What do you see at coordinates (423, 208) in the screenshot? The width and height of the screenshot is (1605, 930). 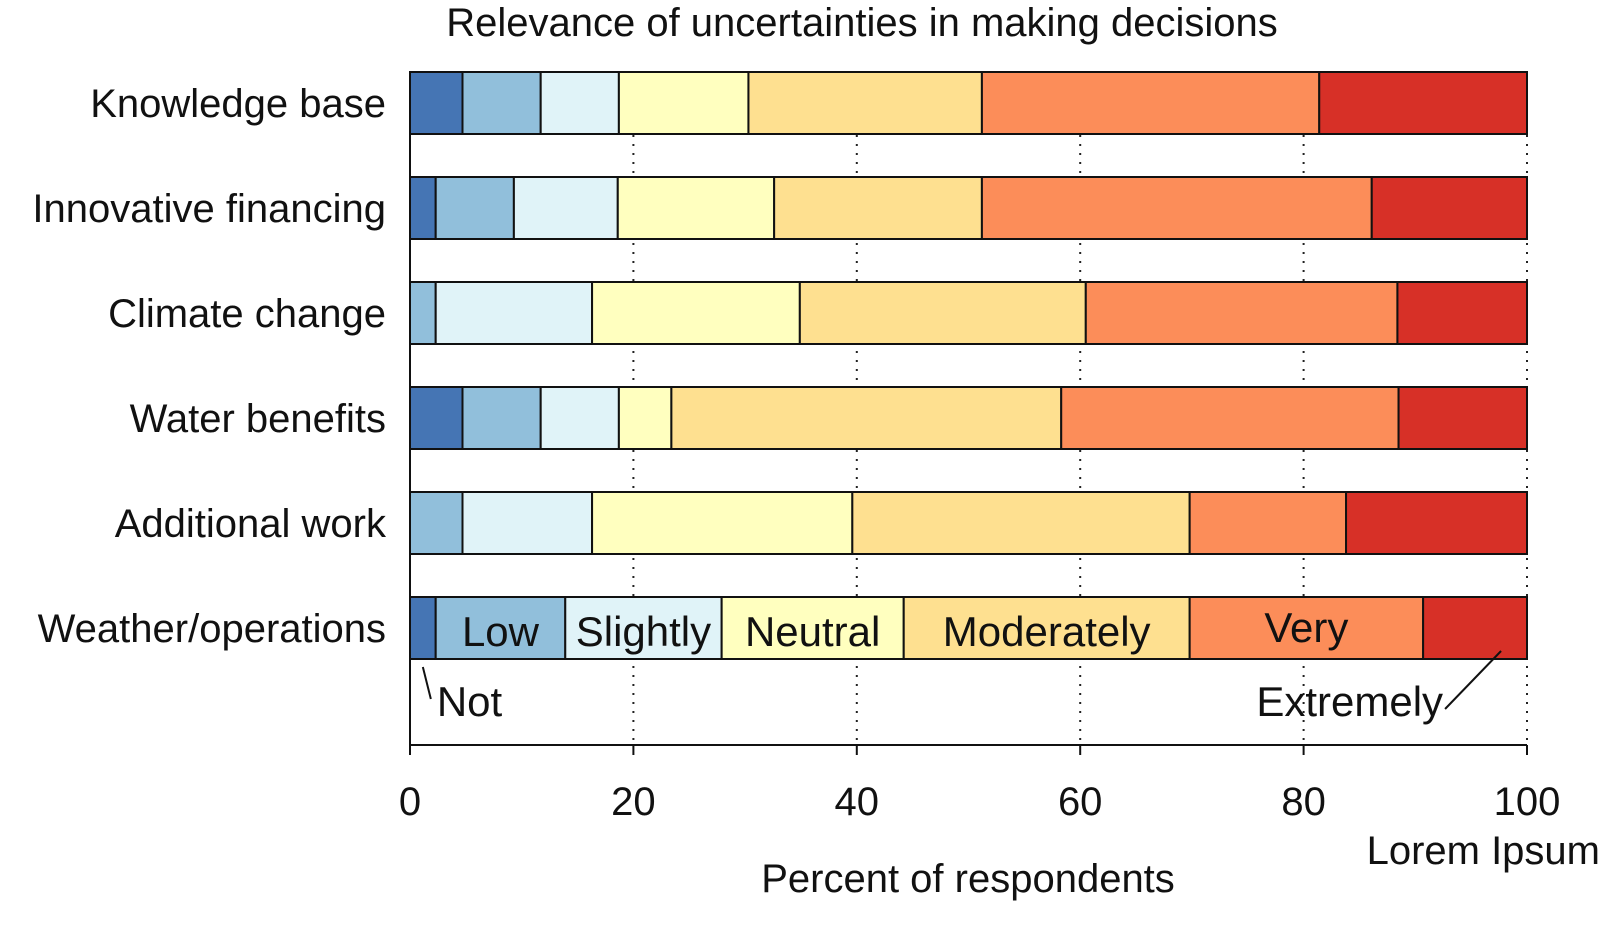 I see `bar-segment-innovative-financing-not` at bounding box center [423, 208].